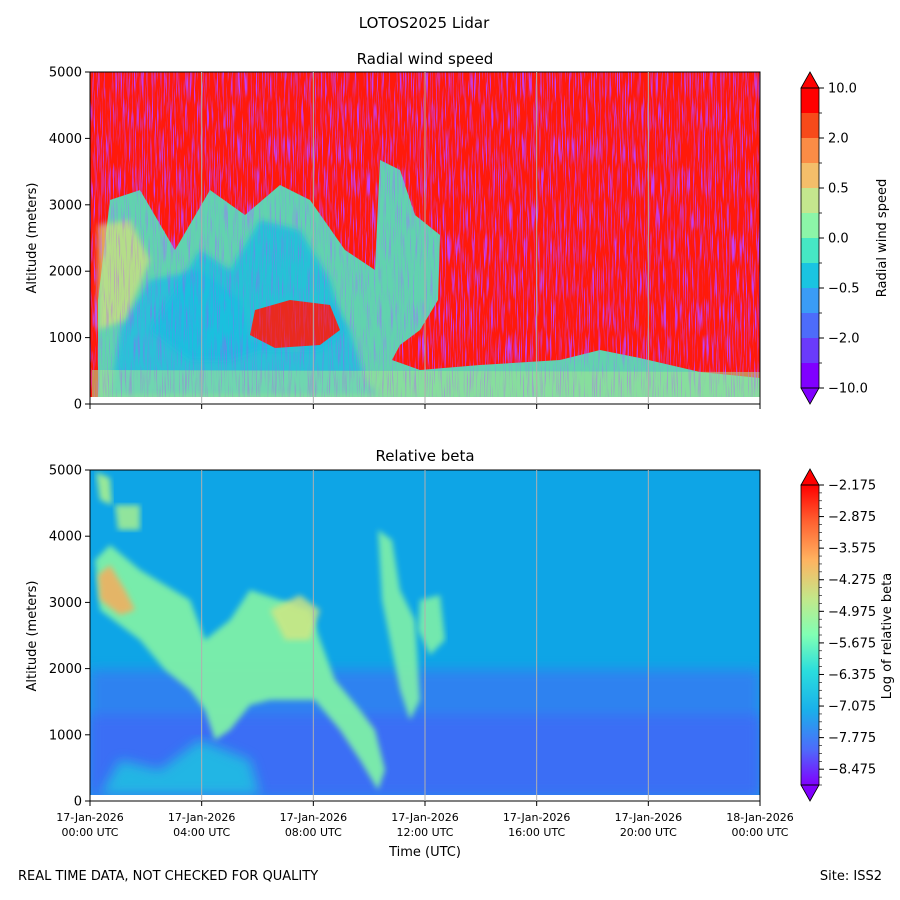 Image resolution: width=900 pixels, height=900 pixels. I want to click on colorbar-tick-label: 10.0, so click(842, 89).